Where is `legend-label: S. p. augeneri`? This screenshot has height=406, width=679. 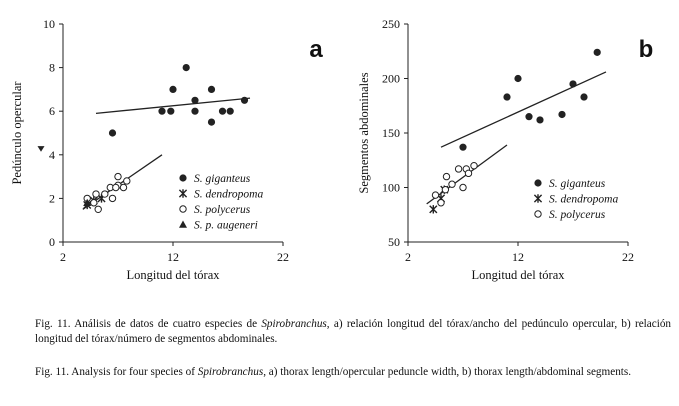
legend-label: S. p. augeneri is located at coordinates (226, 226).